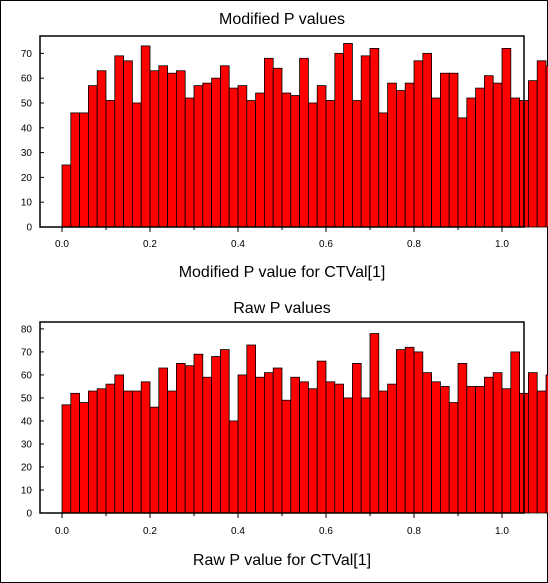 This screenshot has width=548, height=583. Describe the element at coordinates (29, 228) in the screenshot. I see `y-tick-label: 0` at that location.